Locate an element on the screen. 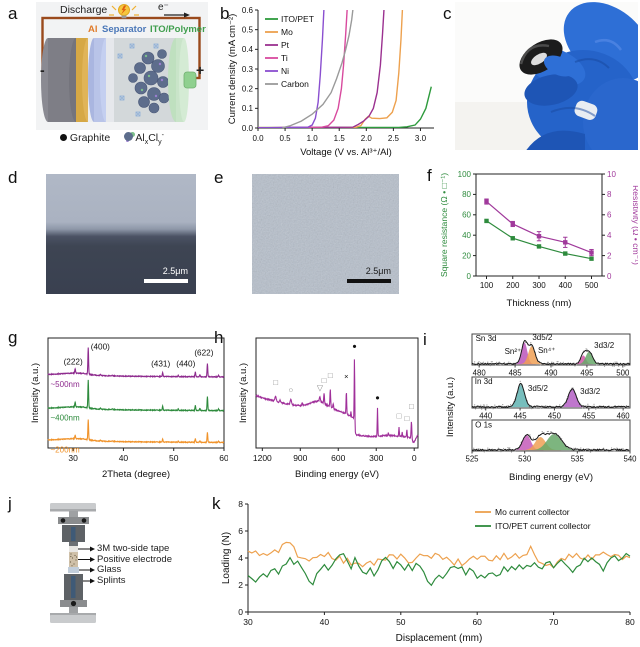 The height and width of the screenshot is (647, 640). electrode-segment is located at coordinates (73, 559).